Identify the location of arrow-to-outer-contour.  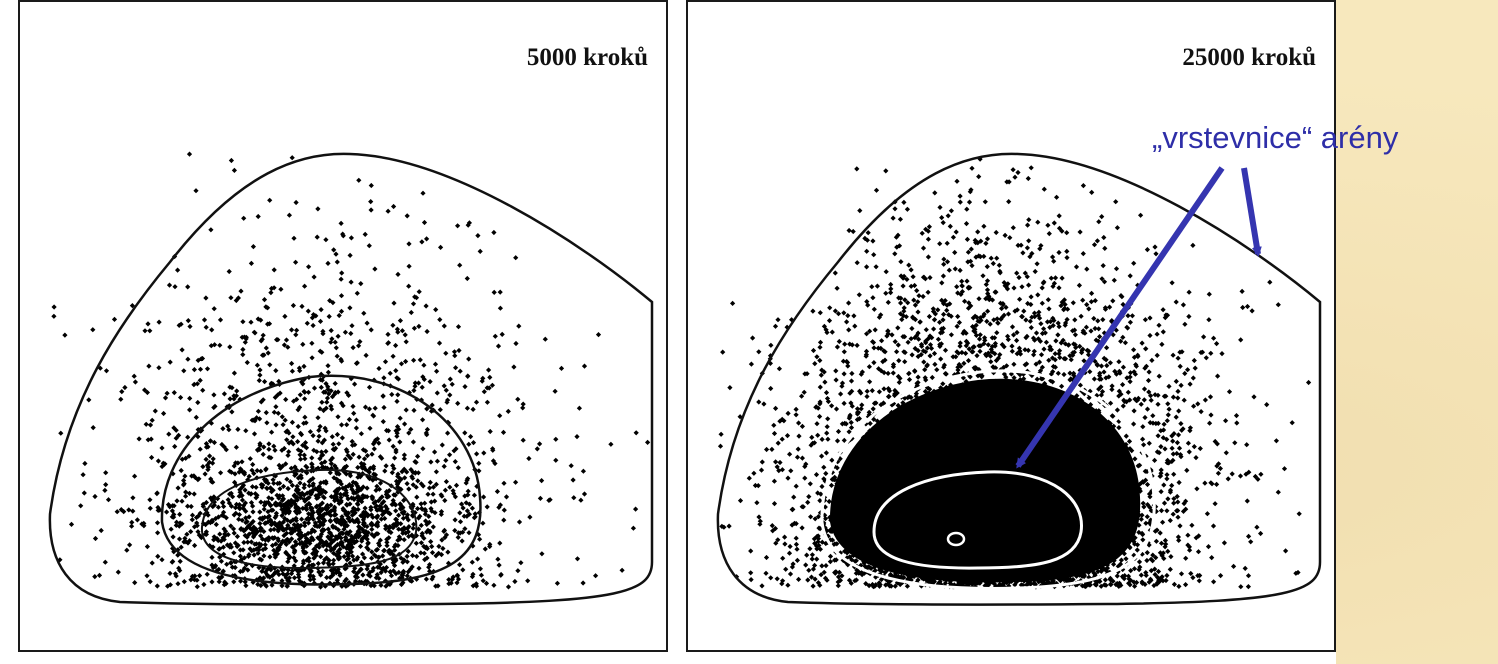
(1251, 212).